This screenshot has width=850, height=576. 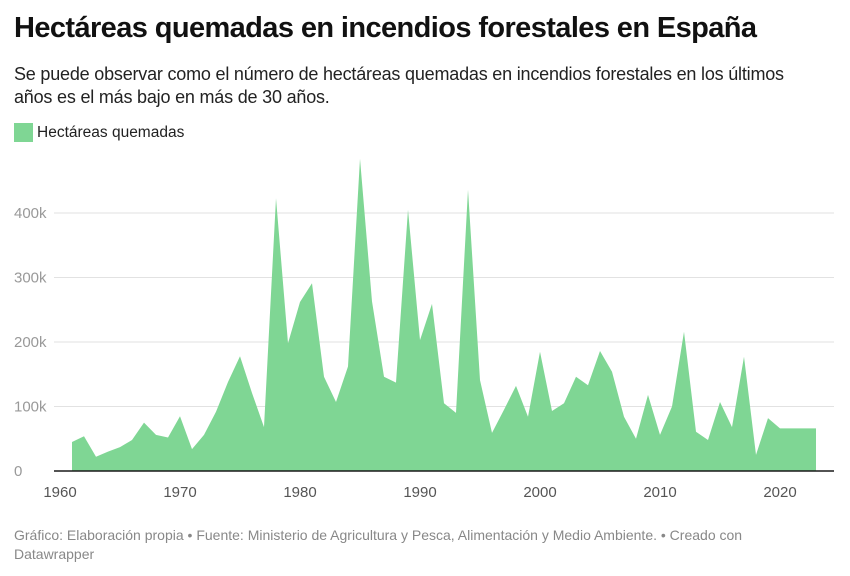 What do you see at coordinates (30, 213) in the screenshot?
I see `y-tick-label: 400k` at bounding box center [30, 213].